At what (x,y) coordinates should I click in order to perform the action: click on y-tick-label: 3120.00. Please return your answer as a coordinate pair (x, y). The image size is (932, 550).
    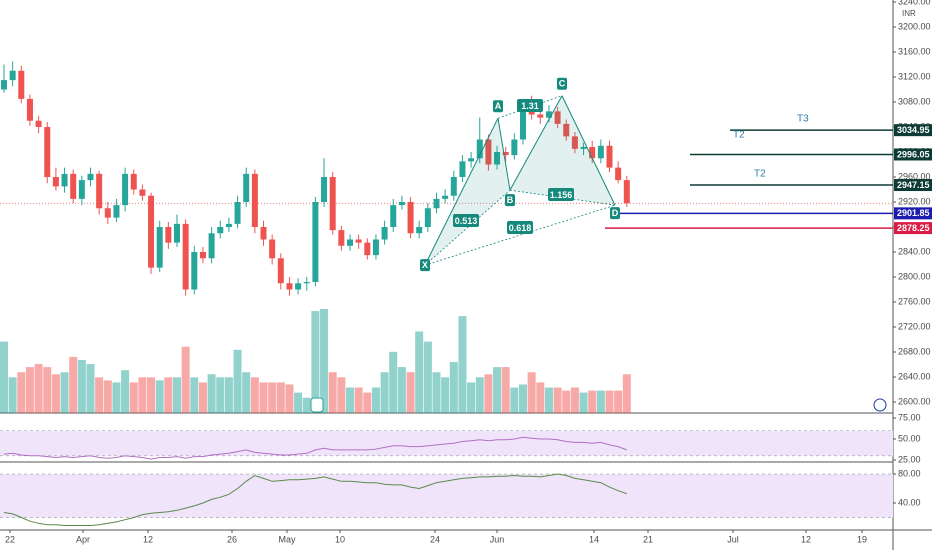
    Looking at the image, I should click on (914, 76).